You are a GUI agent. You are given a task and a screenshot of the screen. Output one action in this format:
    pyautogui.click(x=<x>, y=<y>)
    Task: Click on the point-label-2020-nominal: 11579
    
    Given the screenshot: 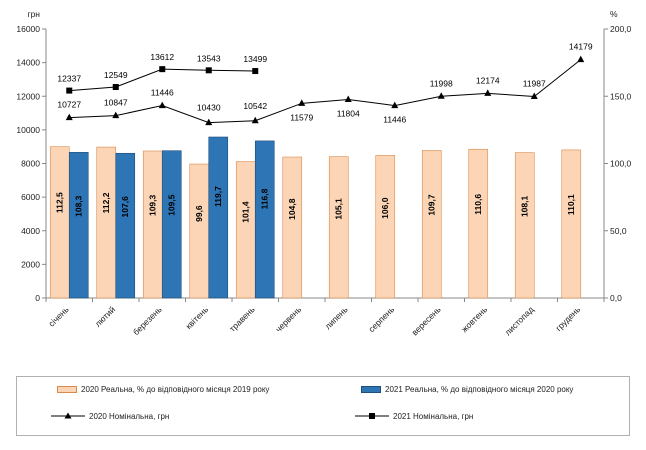 What is the action you would take?
    pyautogui.click(x=301, y=117)
    